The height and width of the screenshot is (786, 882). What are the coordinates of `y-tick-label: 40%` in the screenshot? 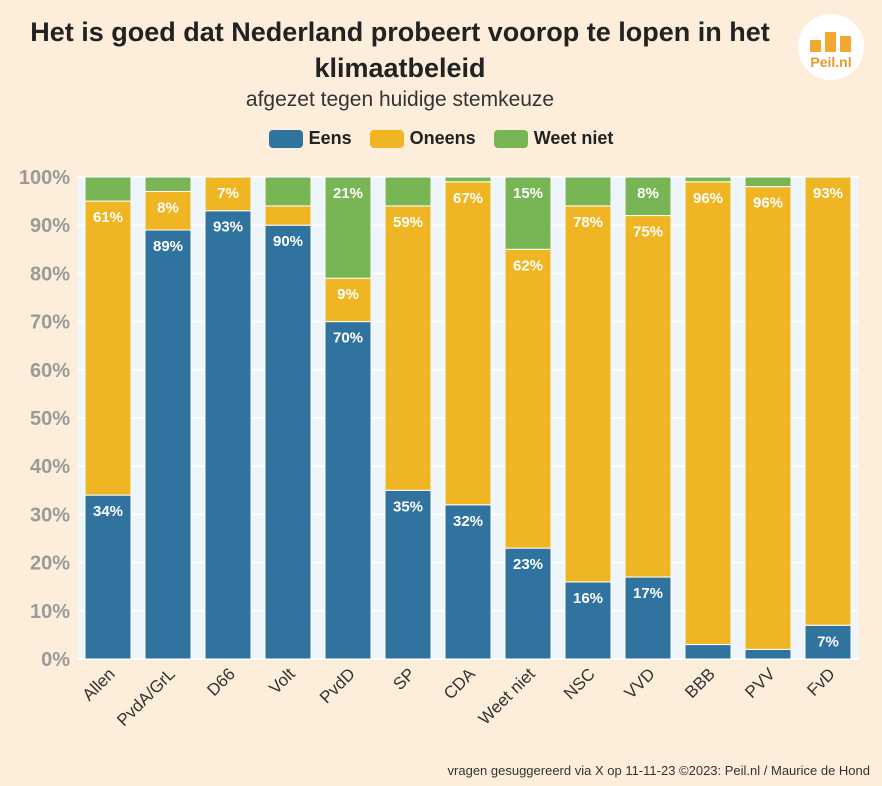 It's located at (50, 467).